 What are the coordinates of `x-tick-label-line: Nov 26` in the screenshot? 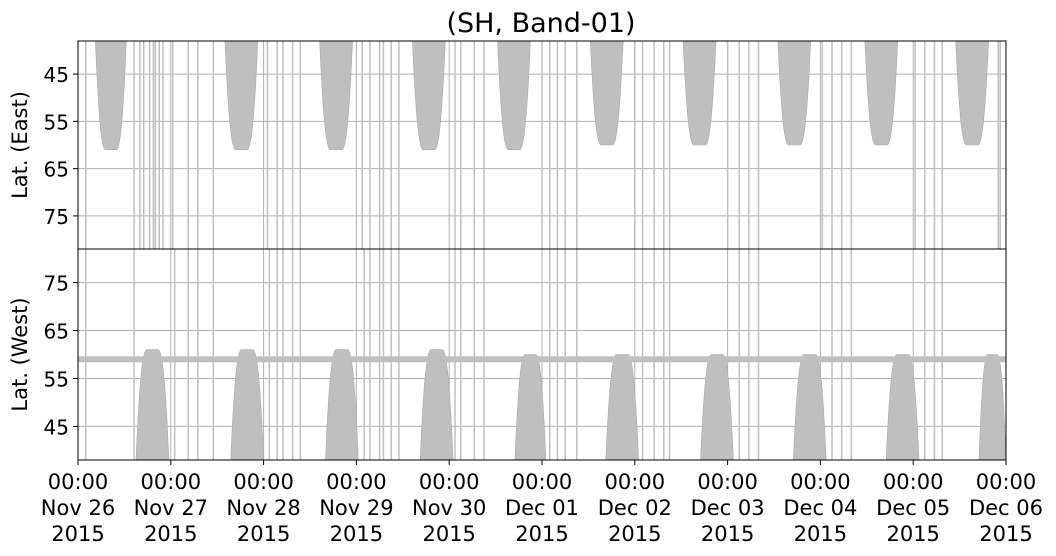 It's located at (78, 508).